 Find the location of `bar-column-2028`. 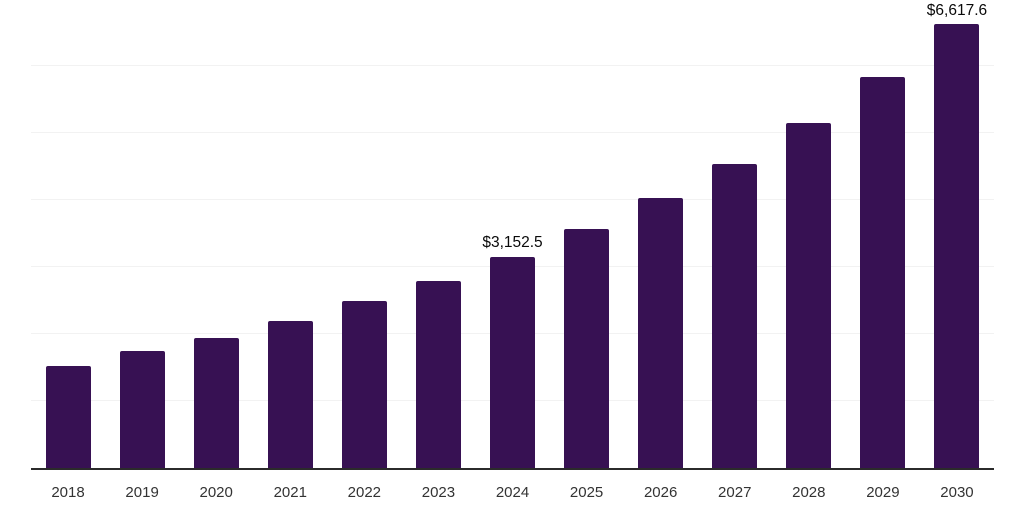

bar-column-2028 is located at coordinates (809, 234).